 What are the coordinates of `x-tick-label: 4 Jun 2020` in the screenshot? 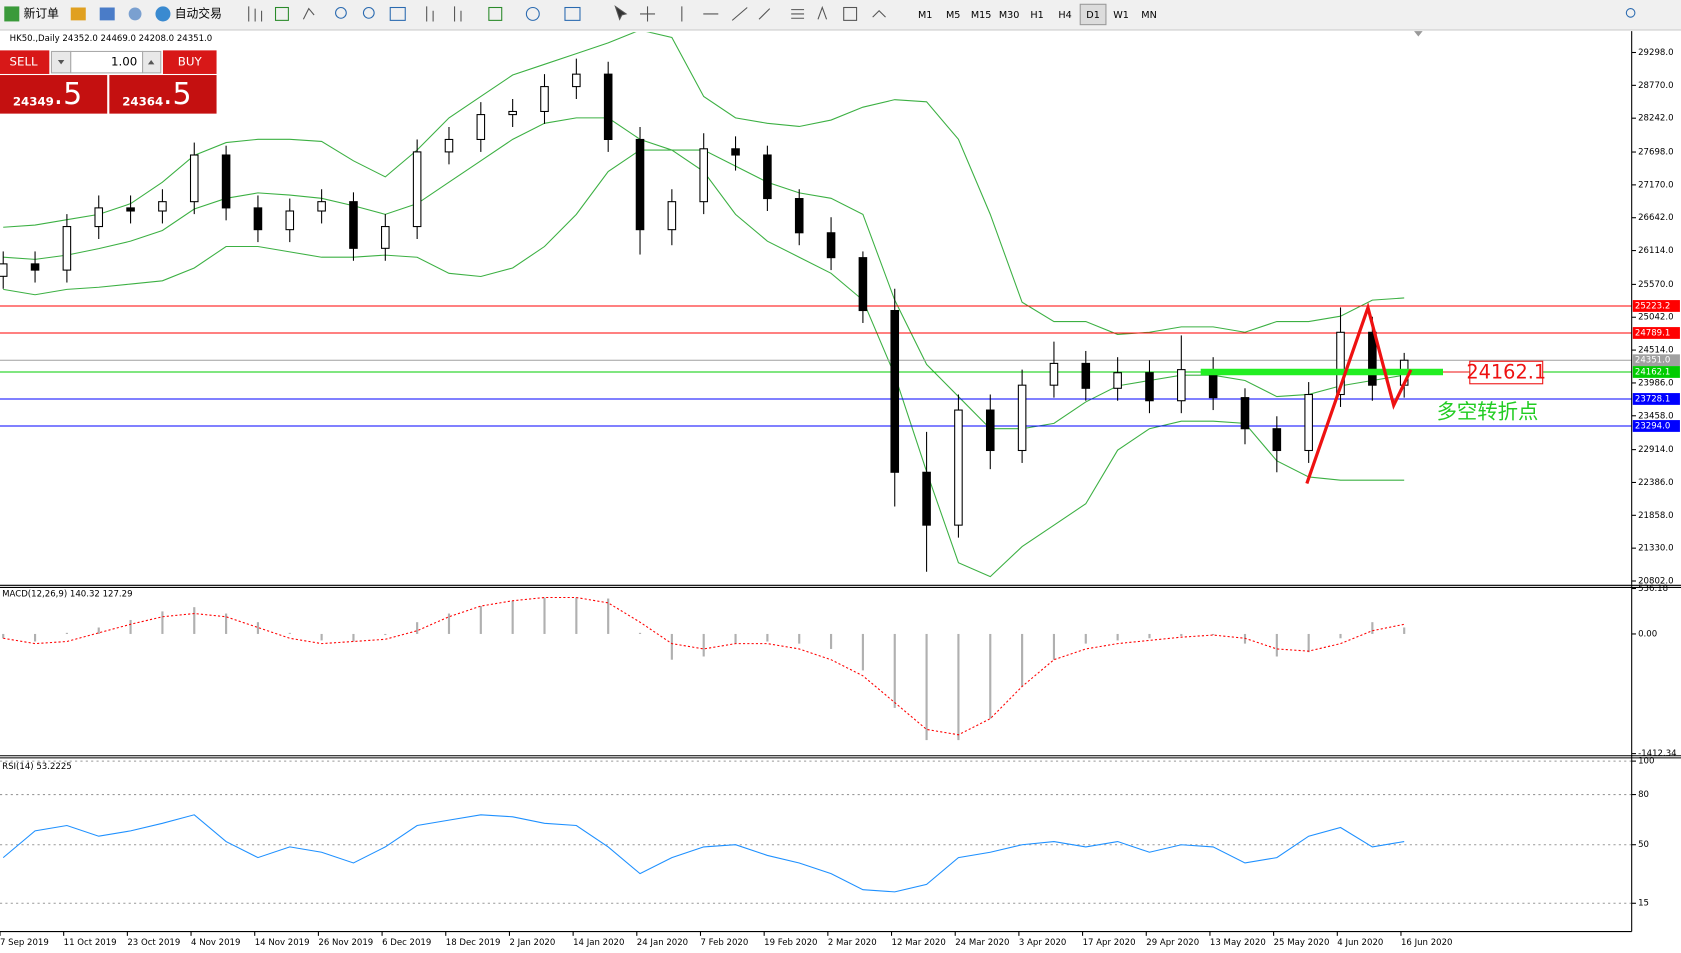 It's located at (1360, 943).